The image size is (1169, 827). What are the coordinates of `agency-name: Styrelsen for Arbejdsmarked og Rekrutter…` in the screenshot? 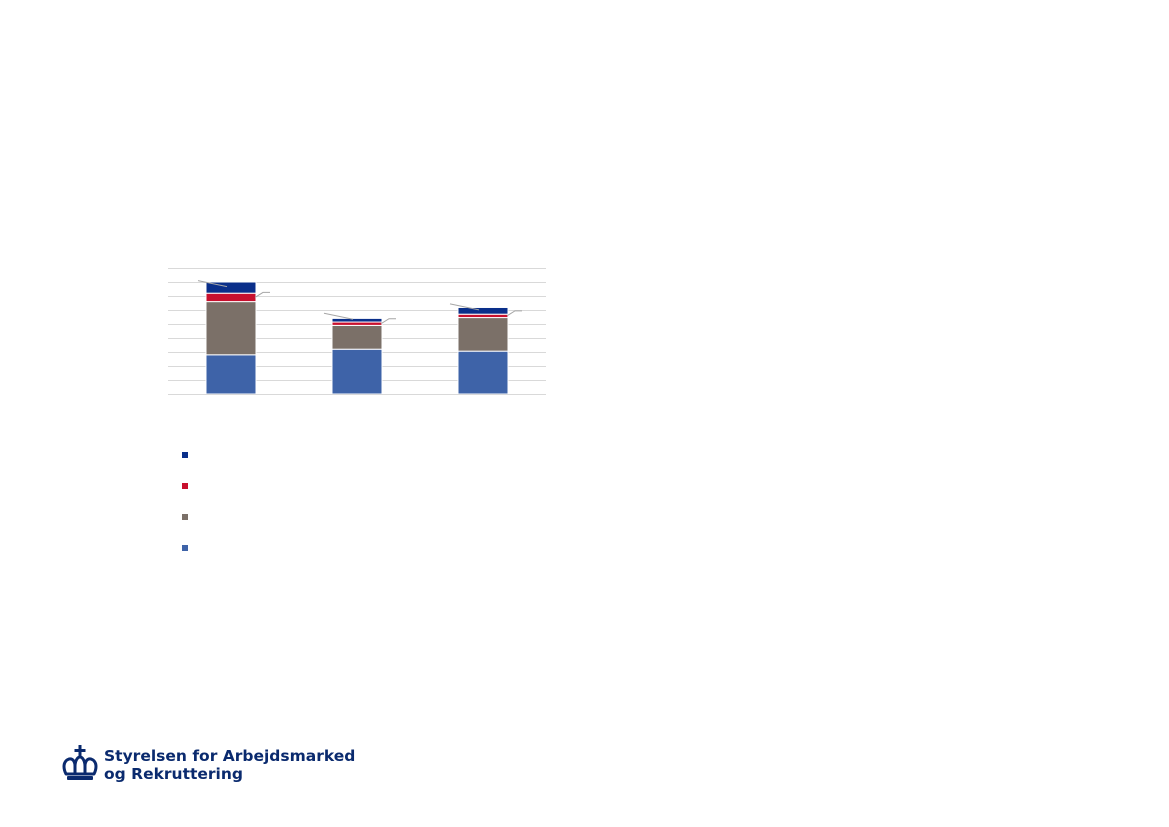 It's located at (229, 765).